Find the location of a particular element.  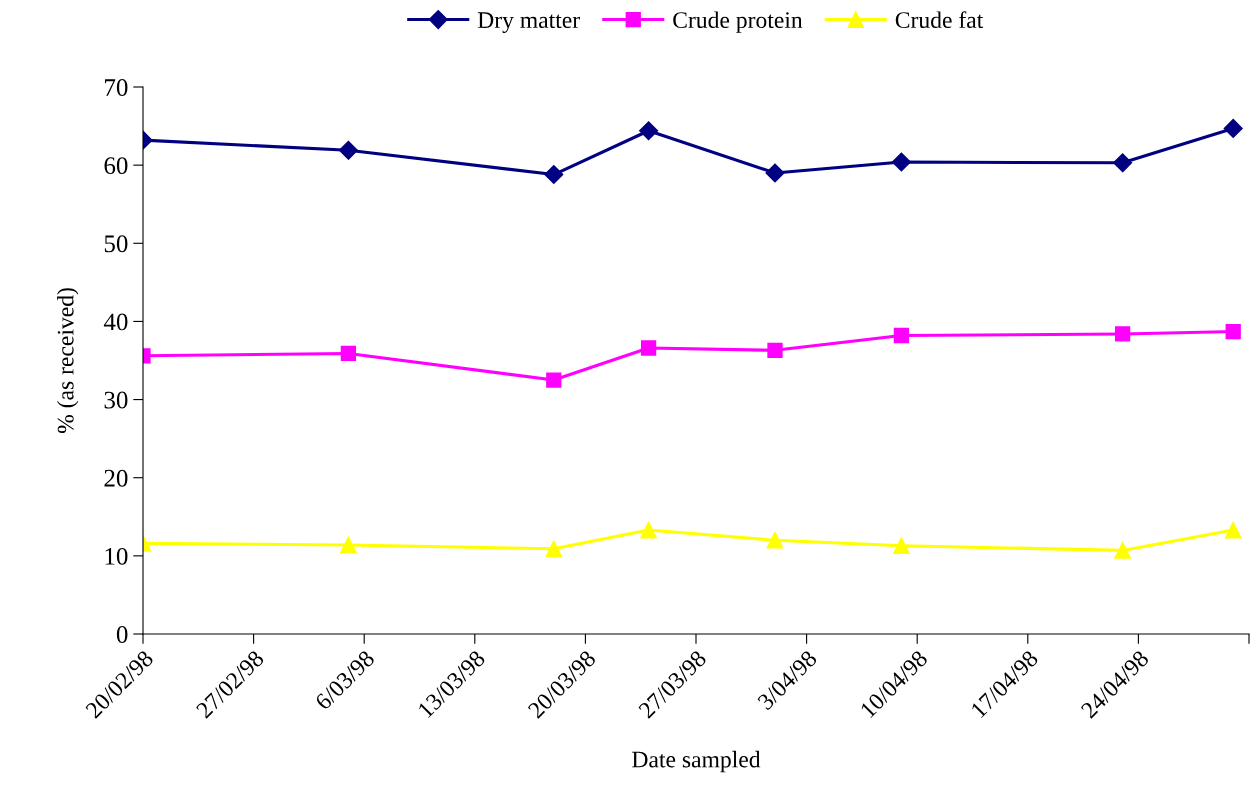

y-tick-label: 0 is located at coordinates (122, 634).